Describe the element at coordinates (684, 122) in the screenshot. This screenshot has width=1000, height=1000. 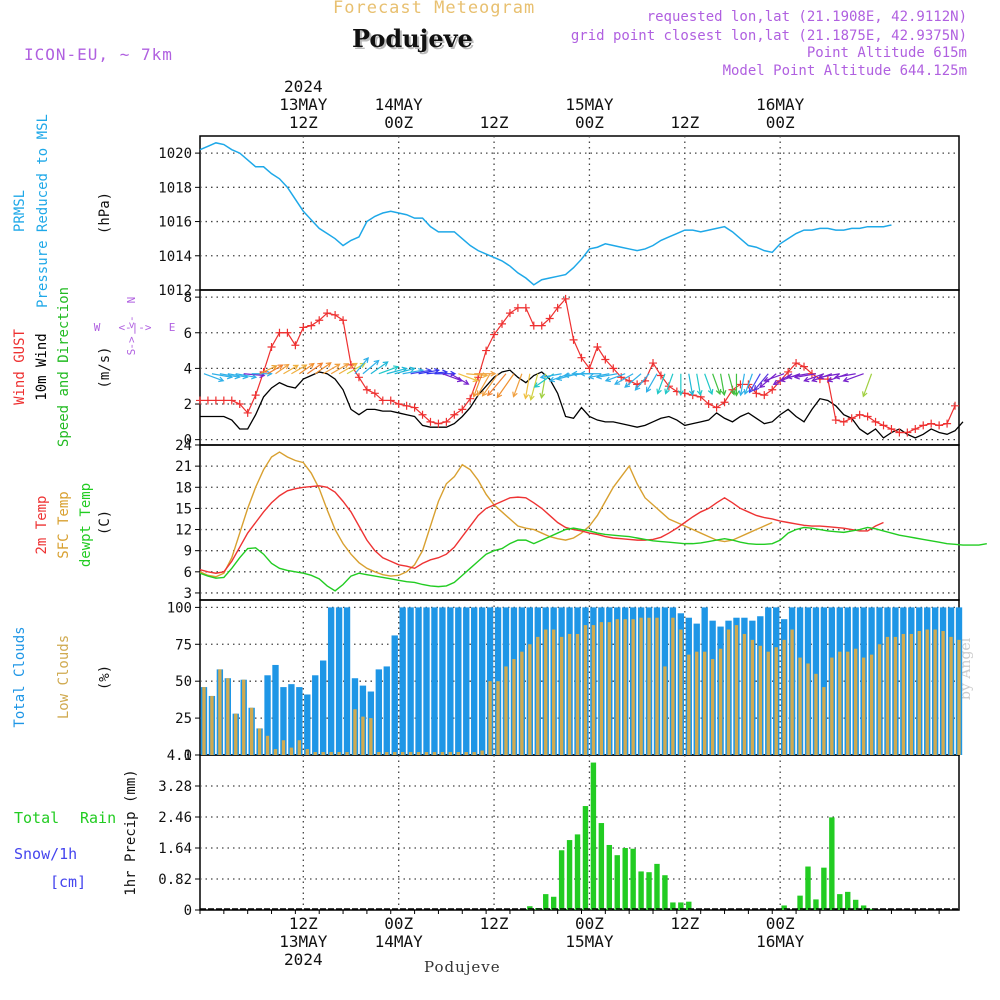
I see `top-time-label: 12Z` at that location.